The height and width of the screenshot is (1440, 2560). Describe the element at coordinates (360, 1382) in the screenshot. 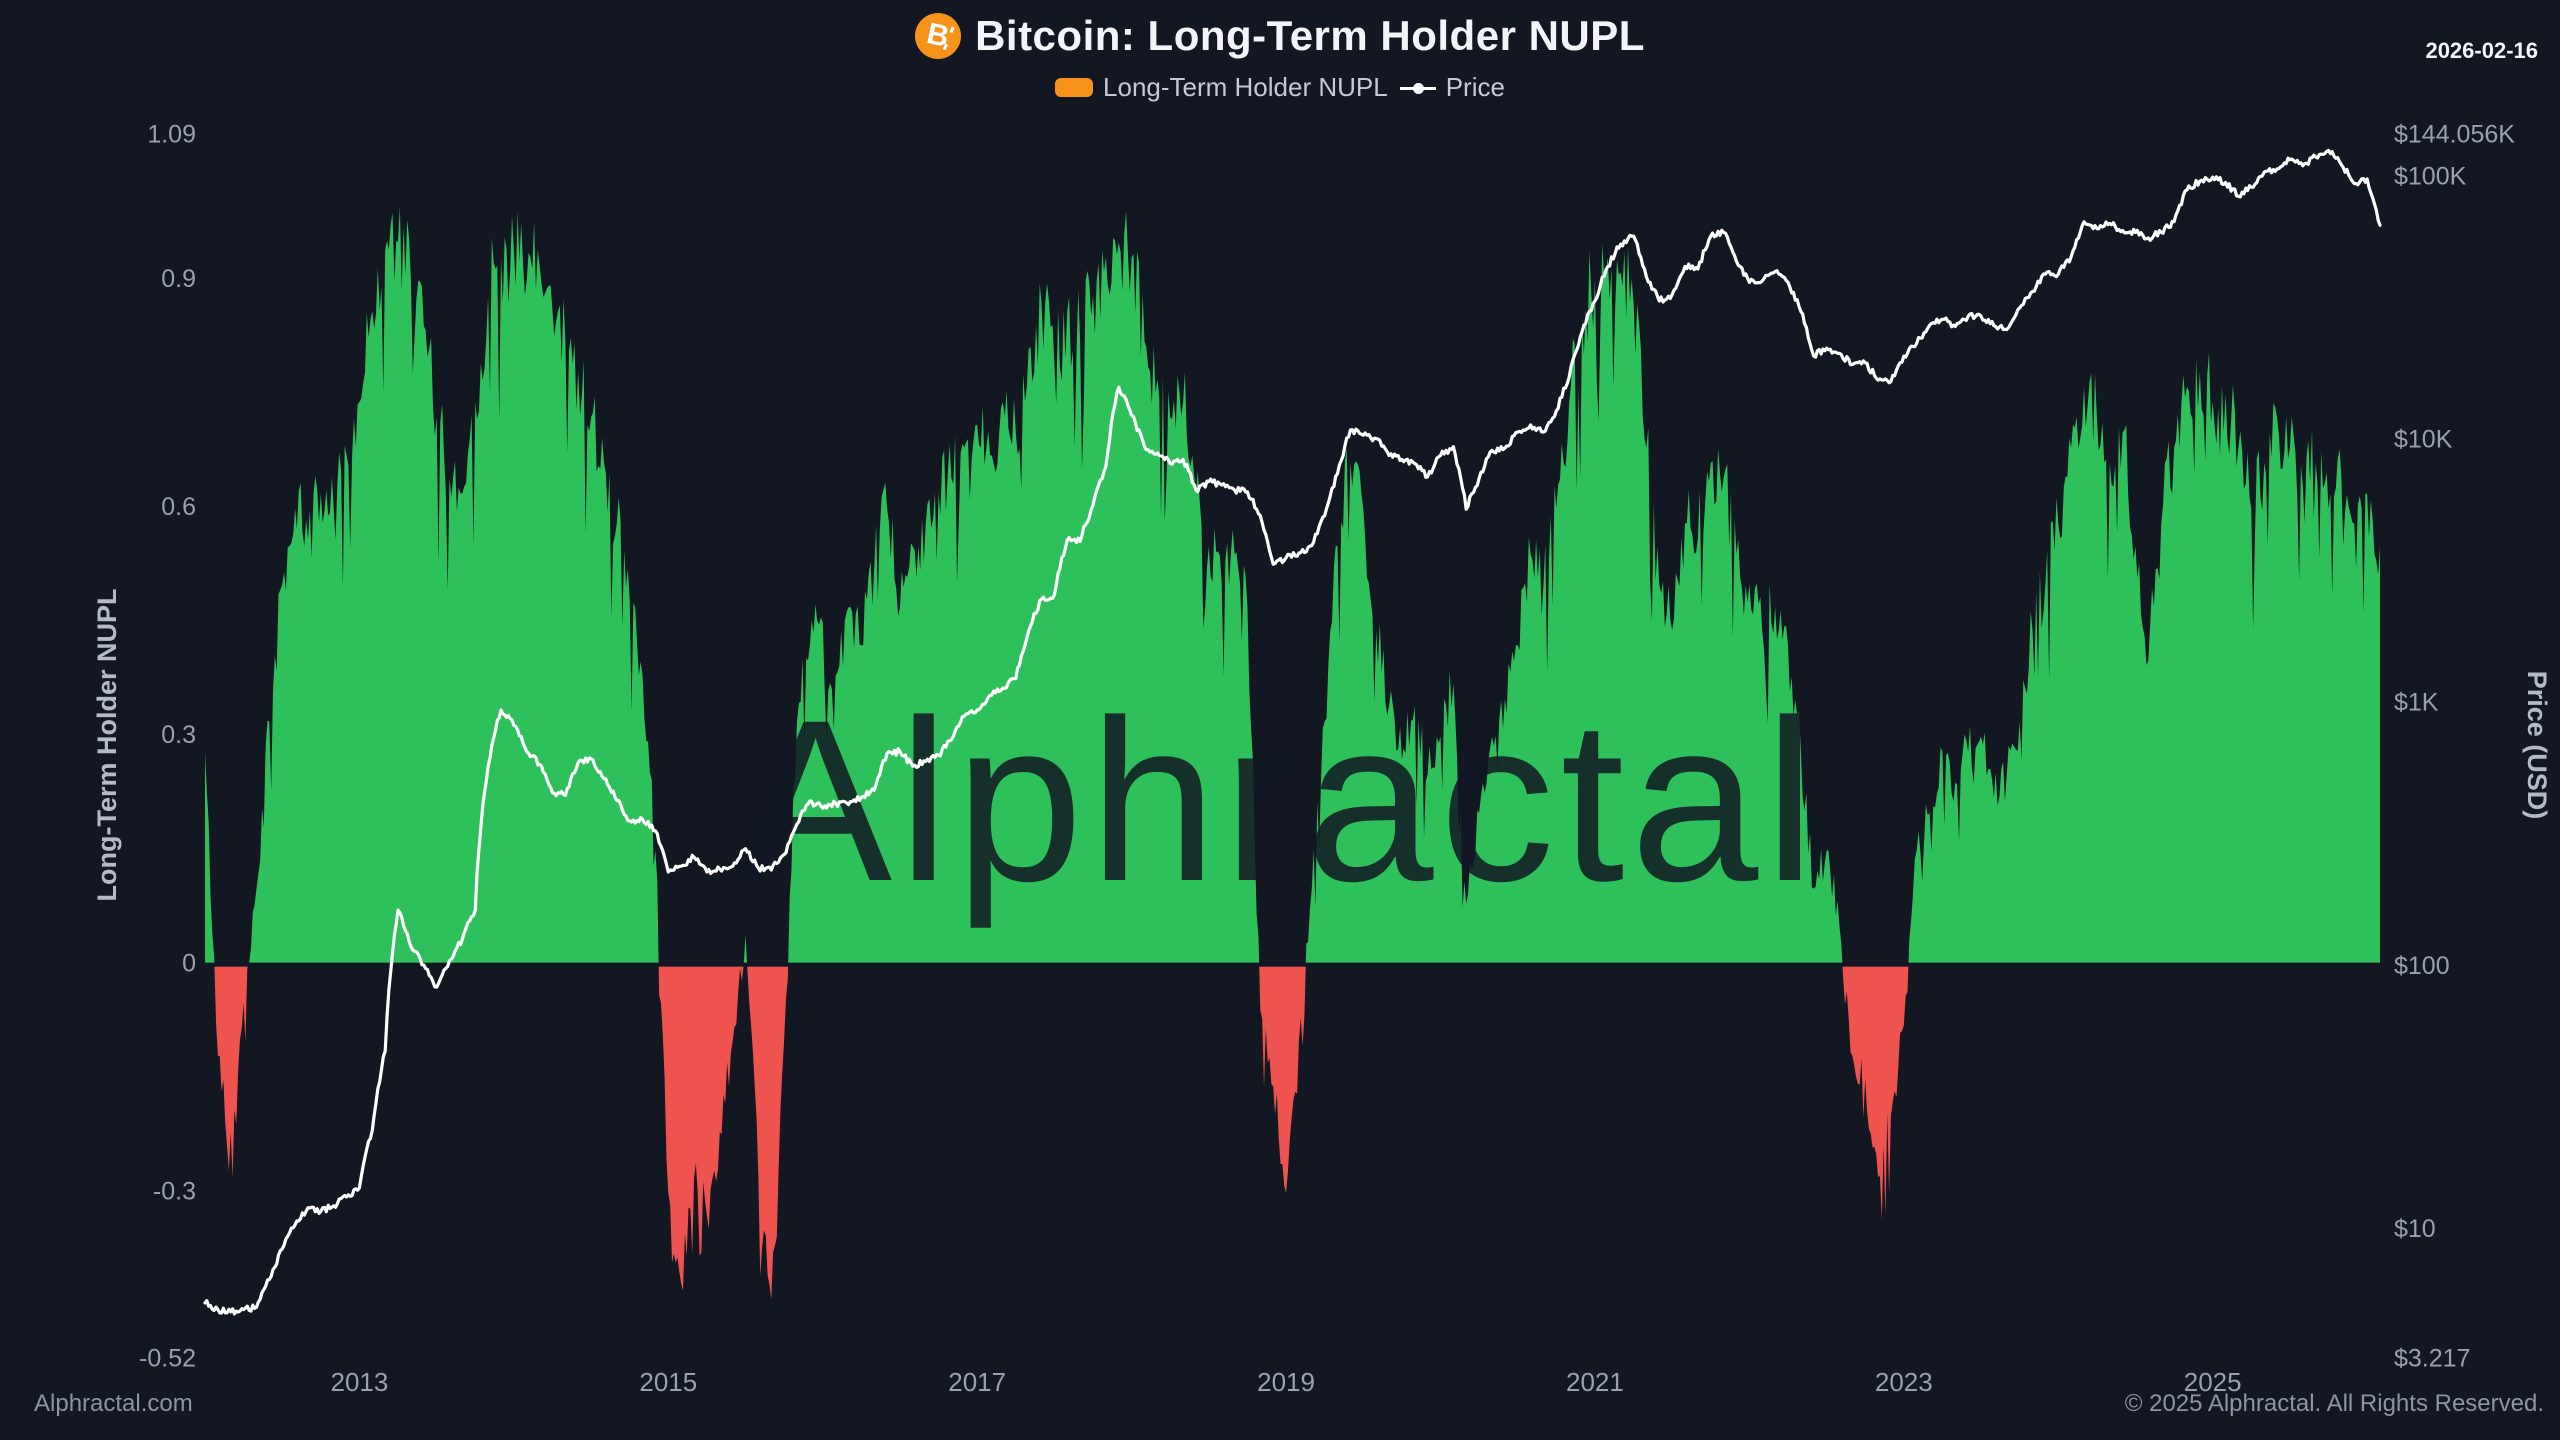

I see `x-axis-year-label: 2013` at that location.